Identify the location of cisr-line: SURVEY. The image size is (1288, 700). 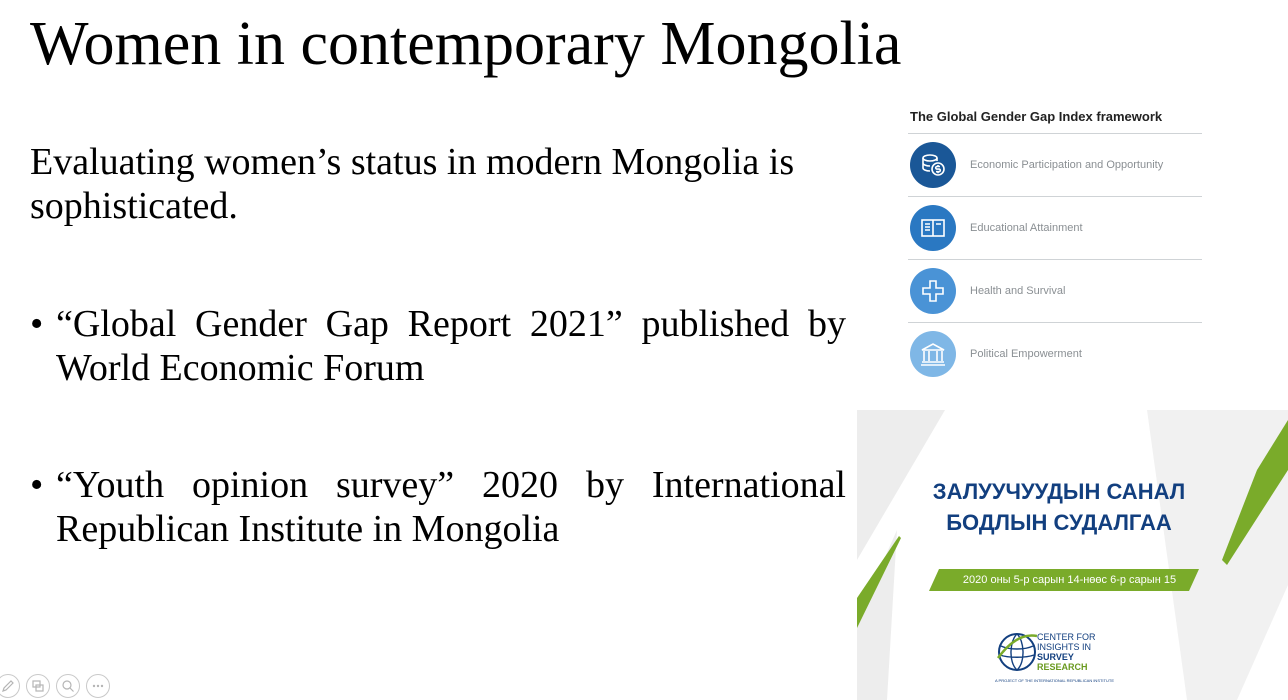
(1055, 657).